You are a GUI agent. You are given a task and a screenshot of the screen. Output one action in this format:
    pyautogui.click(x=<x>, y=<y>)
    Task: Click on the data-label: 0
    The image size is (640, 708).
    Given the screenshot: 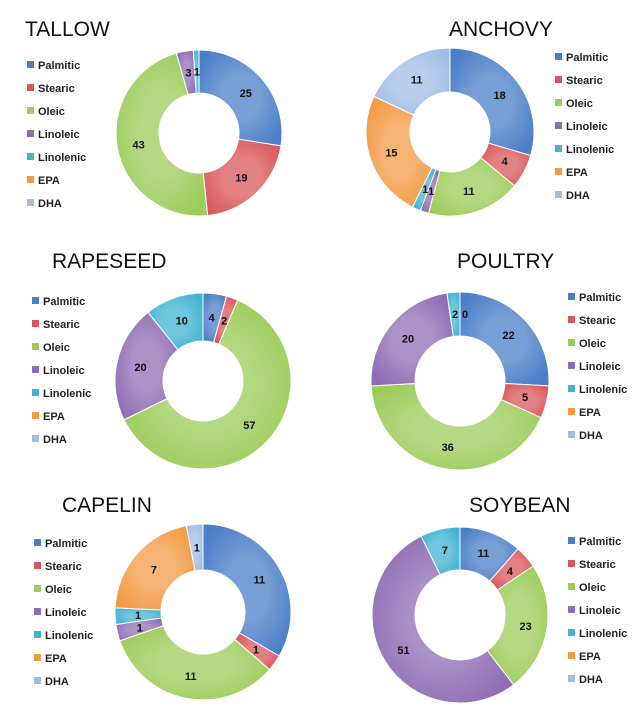 What is the action you would take?
    pyautogui.click(x=465, y=315)
    